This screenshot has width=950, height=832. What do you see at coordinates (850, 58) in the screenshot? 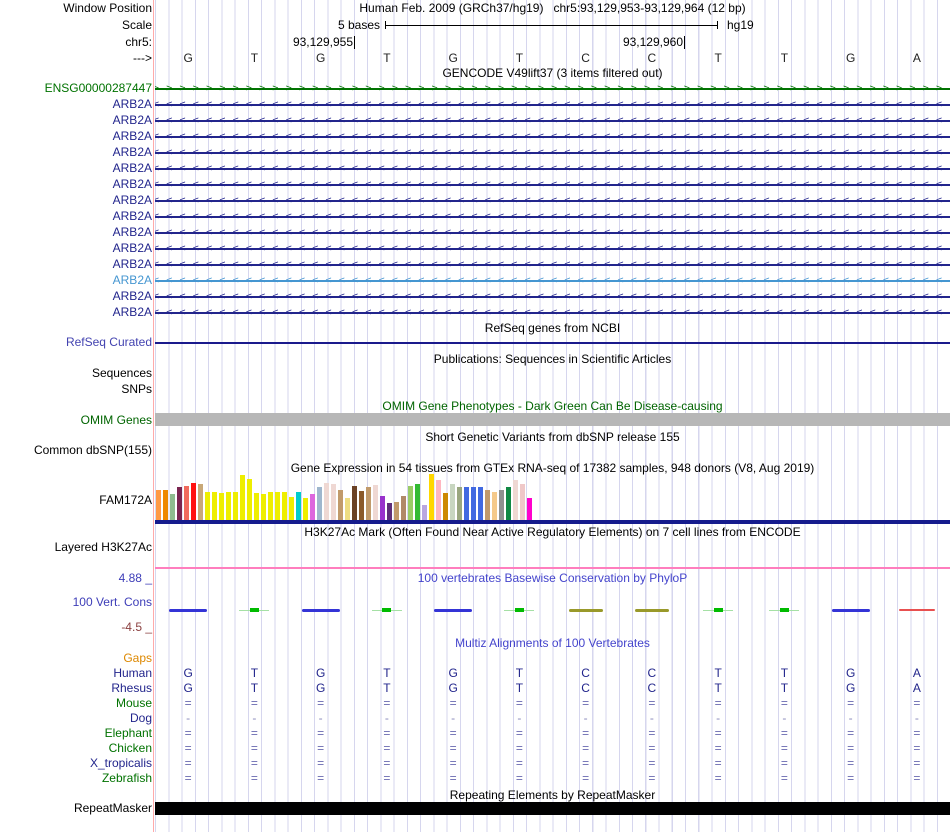
I see `base-letter: G` at bounding box center [850, 58].